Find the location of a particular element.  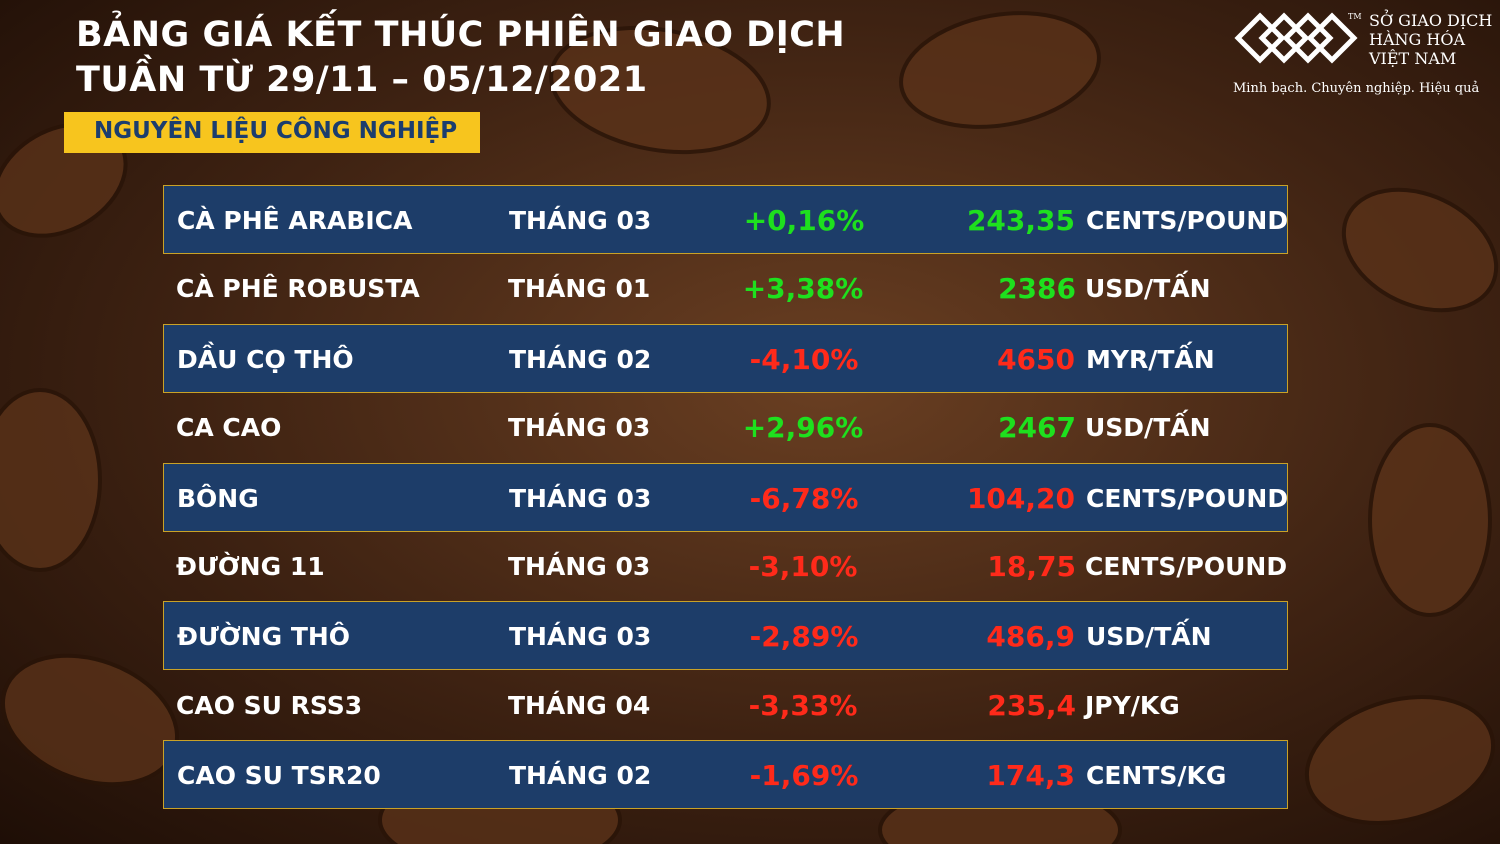

price: 4650 is located at coordinates (1036, 359).